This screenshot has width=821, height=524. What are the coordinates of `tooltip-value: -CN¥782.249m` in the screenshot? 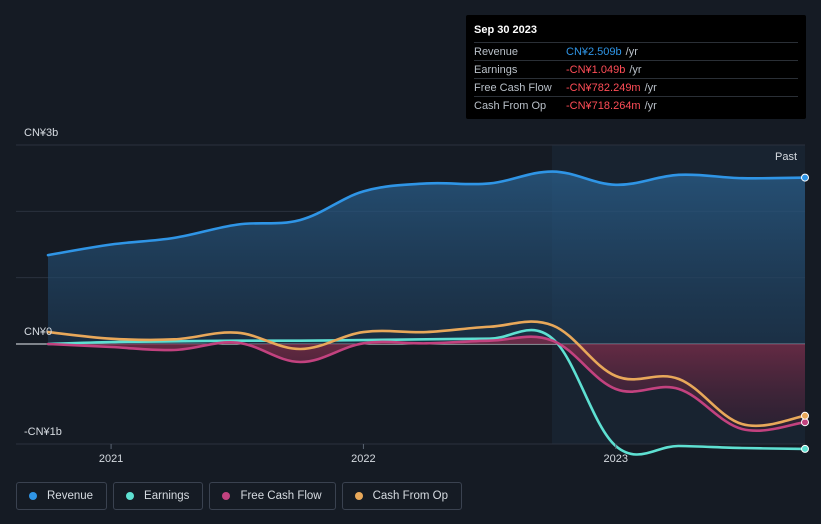 It's located at (603, 87).